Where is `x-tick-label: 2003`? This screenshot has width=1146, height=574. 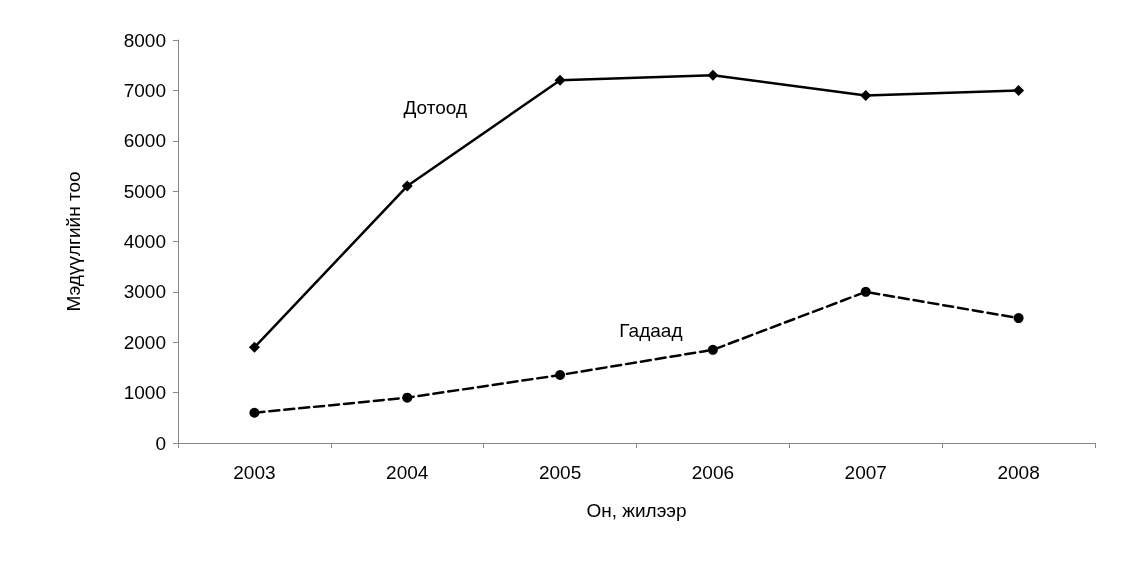
x-tick-label: 2003 is located at coordinates (254, 472).